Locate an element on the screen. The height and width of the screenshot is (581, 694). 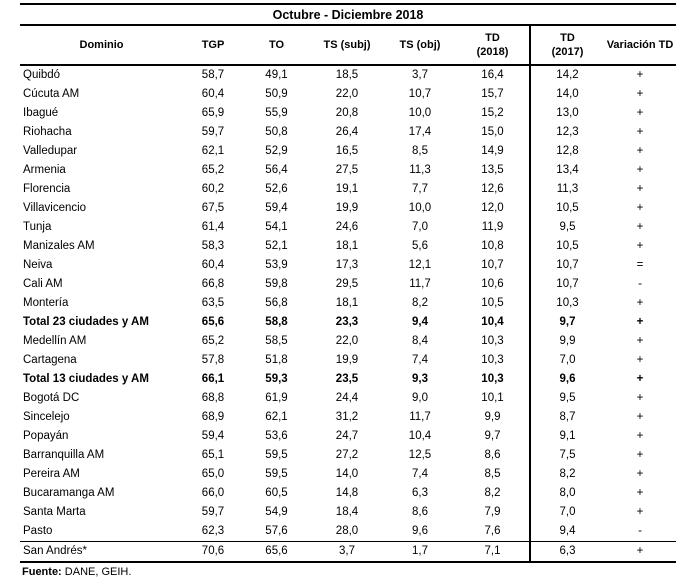
value-cell: 59,5 is located at coordinates (276, 474).